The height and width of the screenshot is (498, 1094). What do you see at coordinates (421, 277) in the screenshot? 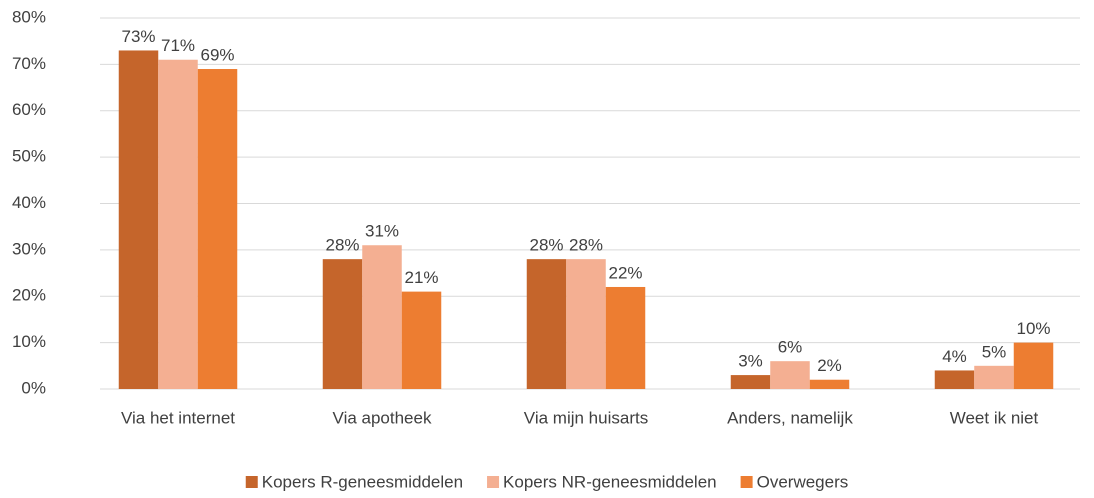
I see `data-label: 21%` at bounding box center [421, 277].